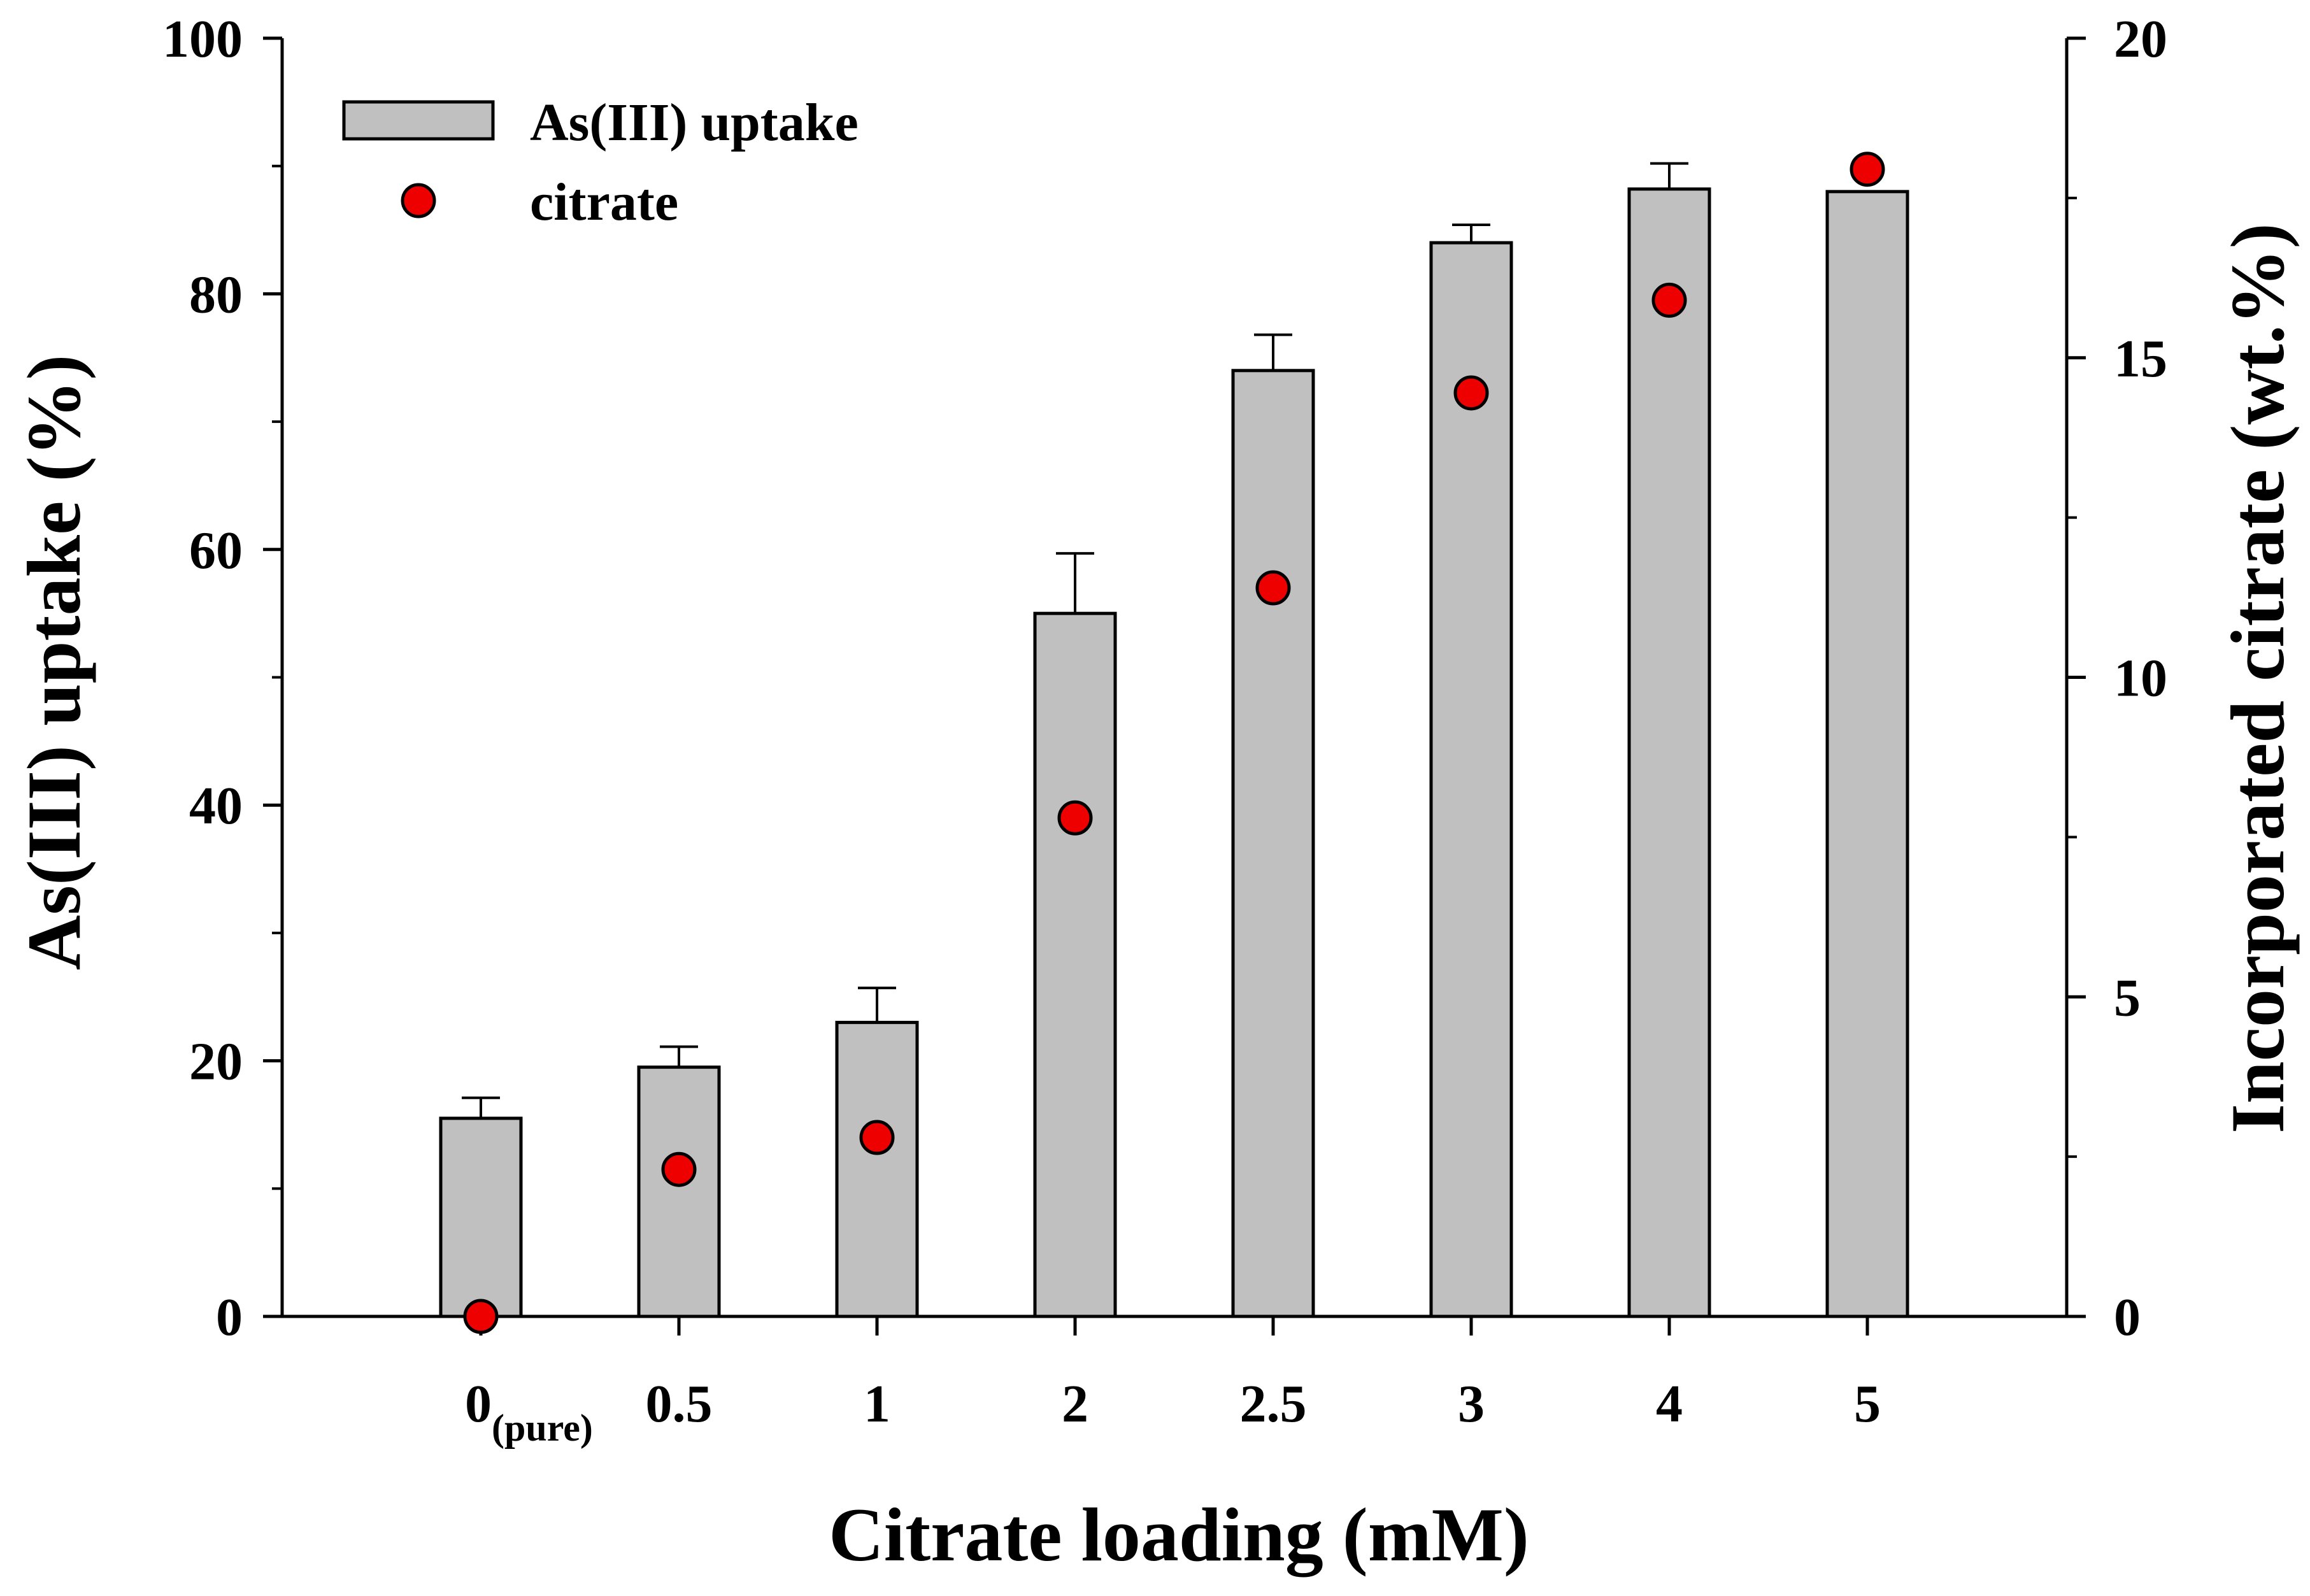 This screenshot has width=2310, height=1596. I want to click on x-tick-label-1: 1, so click(877, 1404).